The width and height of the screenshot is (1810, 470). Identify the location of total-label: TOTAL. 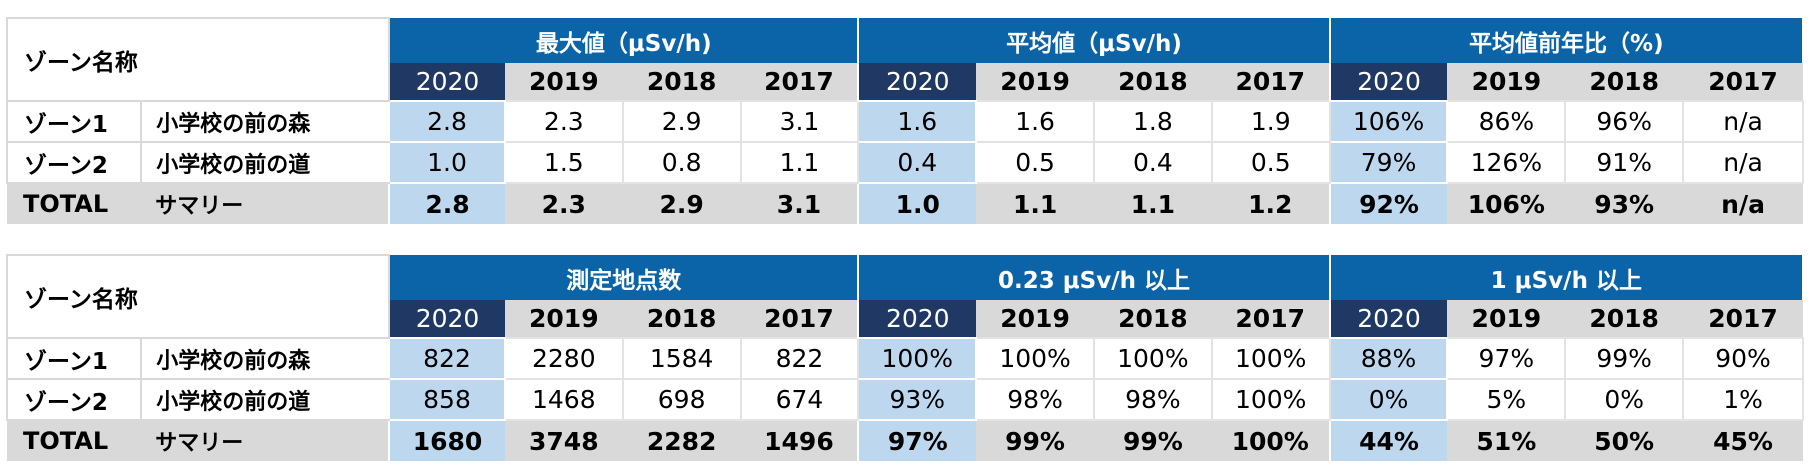
(74, 203).